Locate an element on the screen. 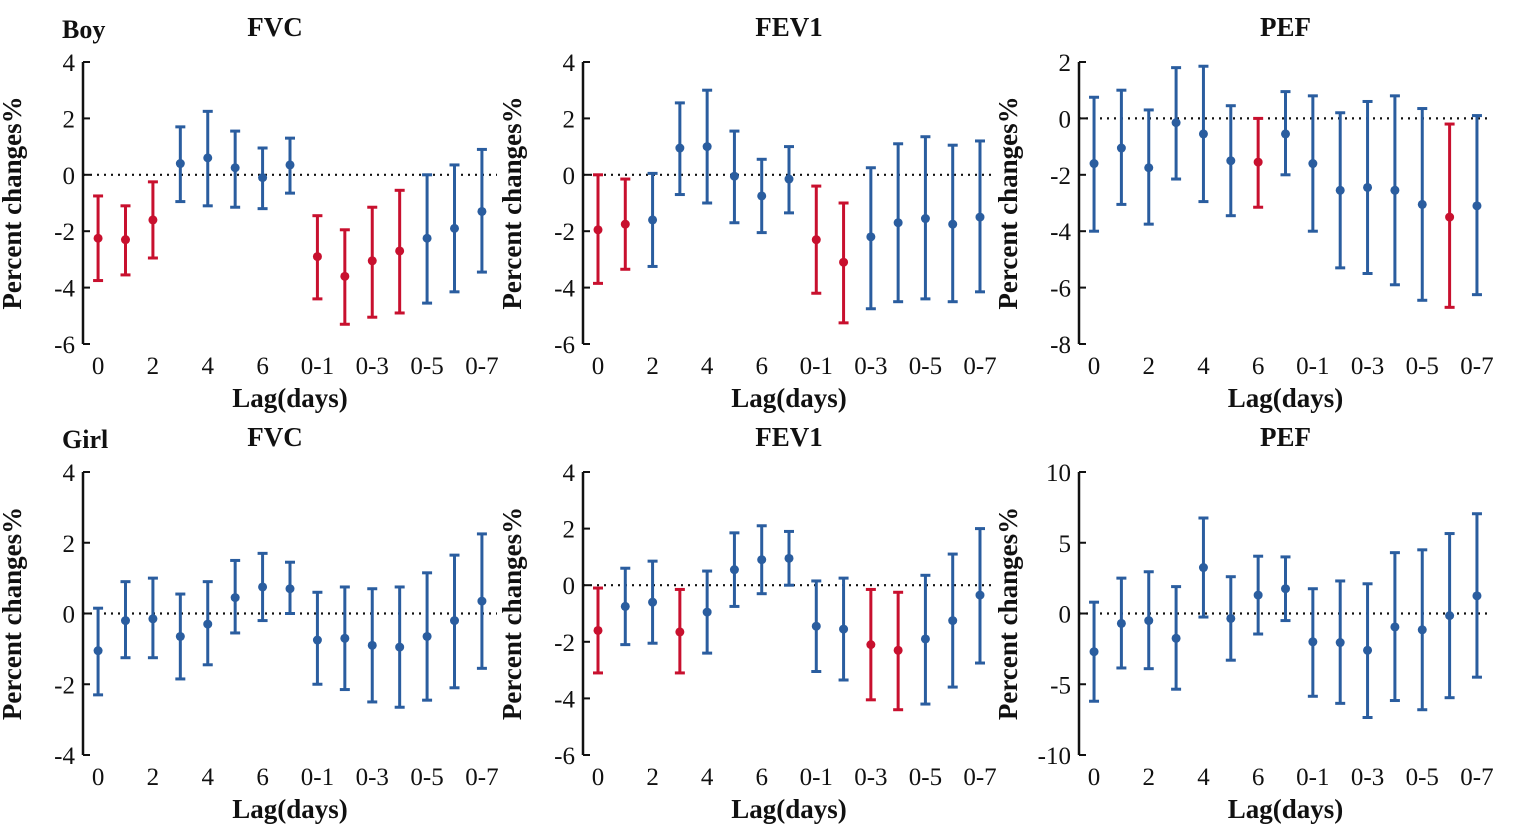  y-tick-label: 2 is located at coordinates (69, 119).